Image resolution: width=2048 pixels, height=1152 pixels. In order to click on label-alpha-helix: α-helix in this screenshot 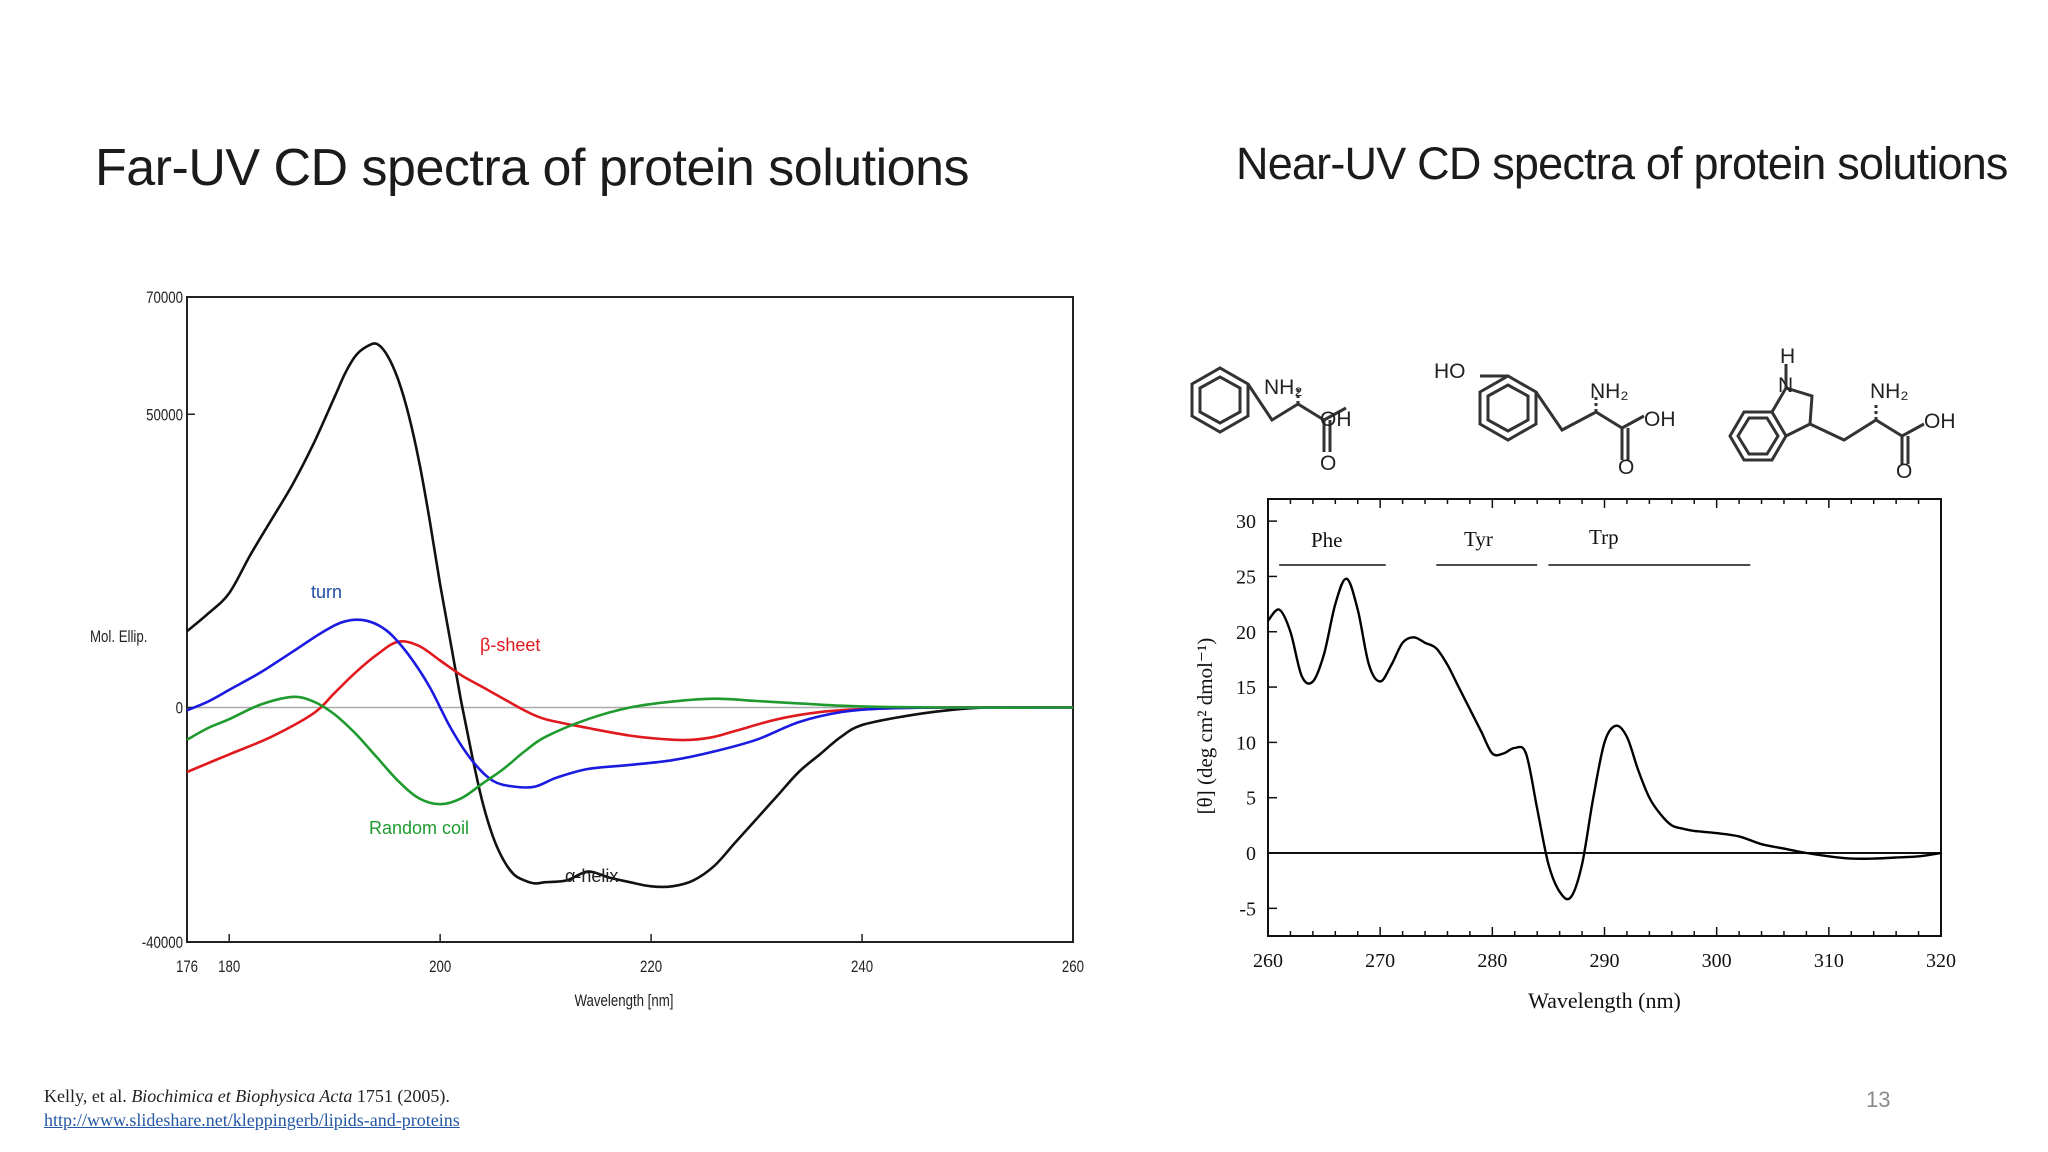, I will do `click(591, 876)`.